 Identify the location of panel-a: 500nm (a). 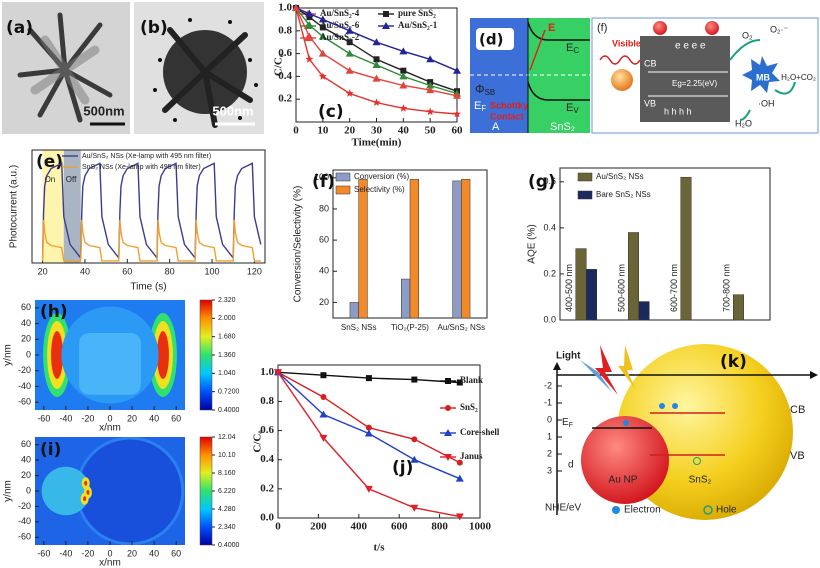
(66, 68).